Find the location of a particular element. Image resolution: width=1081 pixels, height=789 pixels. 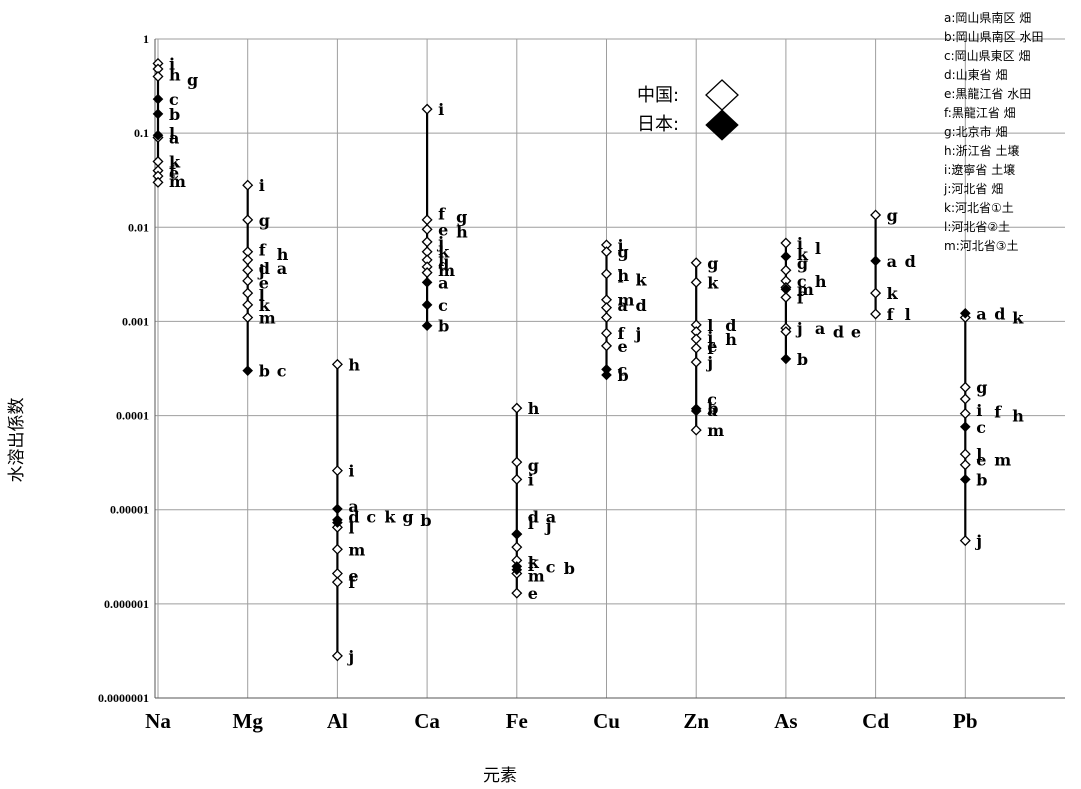

y-tick-label: 0.01 is located at coordinates (138, 227).